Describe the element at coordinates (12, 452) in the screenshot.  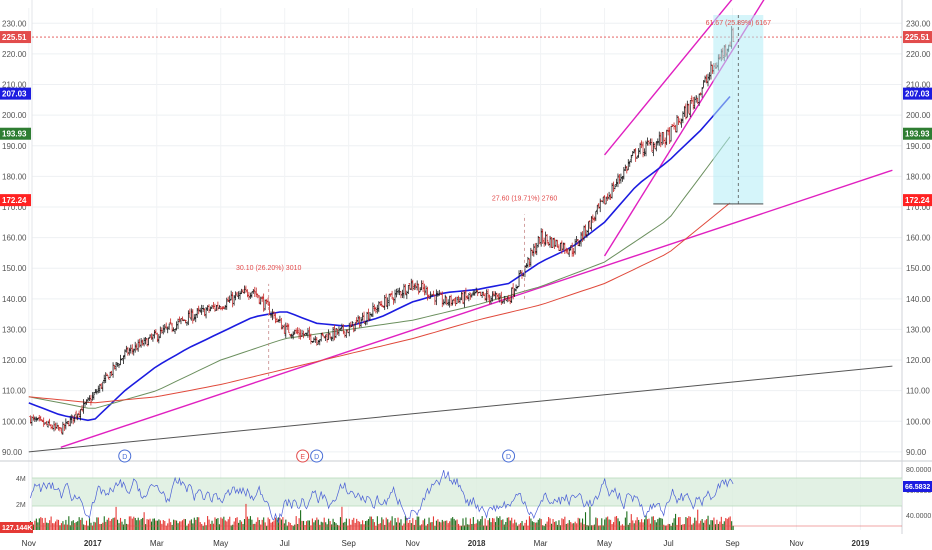
I see `price-tick-label-left: 90.00` at that location.